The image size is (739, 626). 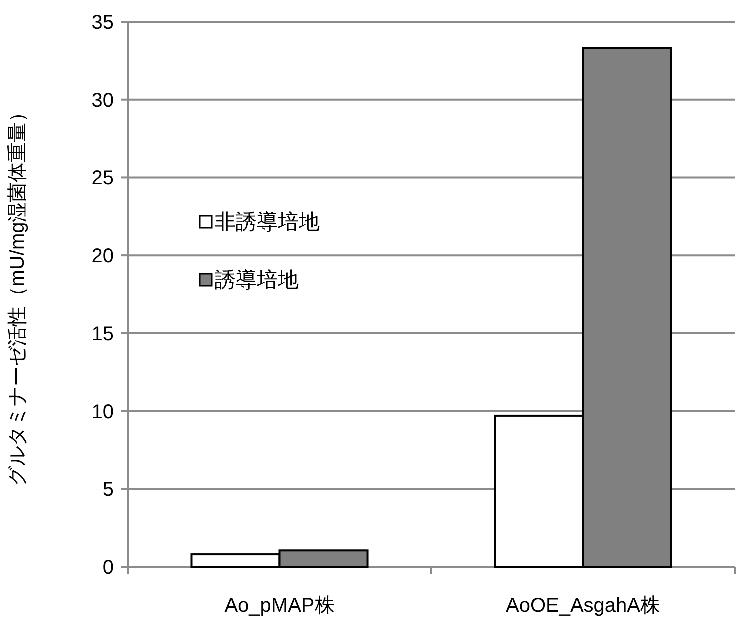 I want to click on x-tick-label: Ao_pMAP株, so click(x=279, y=606).